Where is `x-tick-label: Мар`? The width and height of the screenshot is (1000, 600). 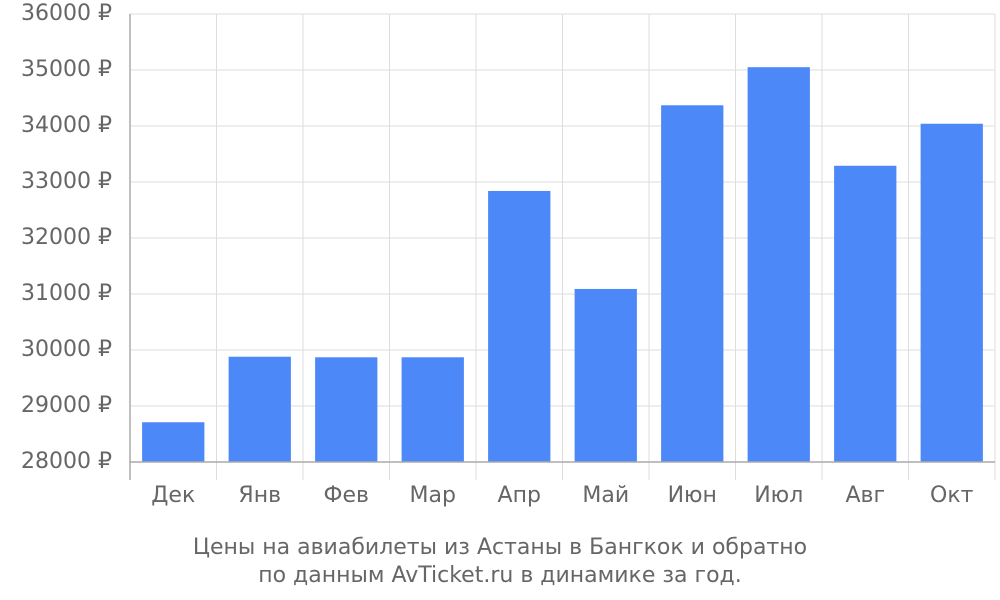
x-tick-label: Мар is located at coordinates (433, 495).